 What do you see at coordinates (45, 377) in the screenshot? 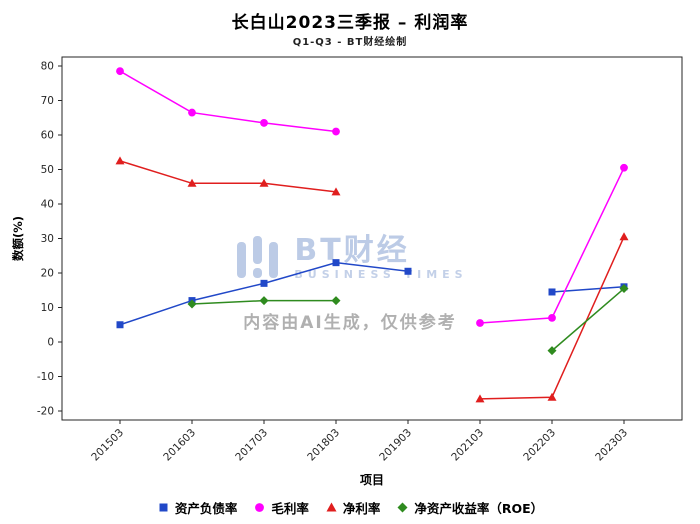
I see `y-tick-label: -10` at bounding box center [45, 377].